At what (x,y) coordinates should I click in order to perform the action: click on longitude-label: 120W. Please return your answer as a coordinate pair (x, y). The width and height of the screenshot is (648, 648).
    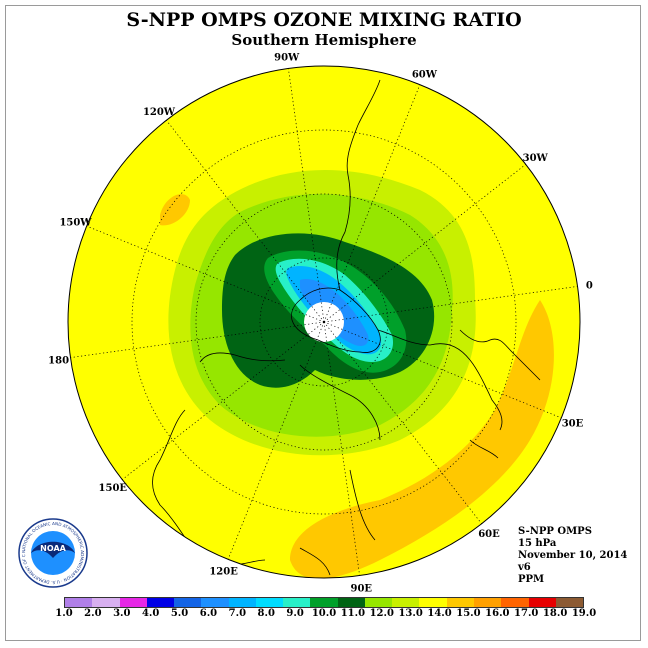
    Looking at the image, I should click on (159, 112).